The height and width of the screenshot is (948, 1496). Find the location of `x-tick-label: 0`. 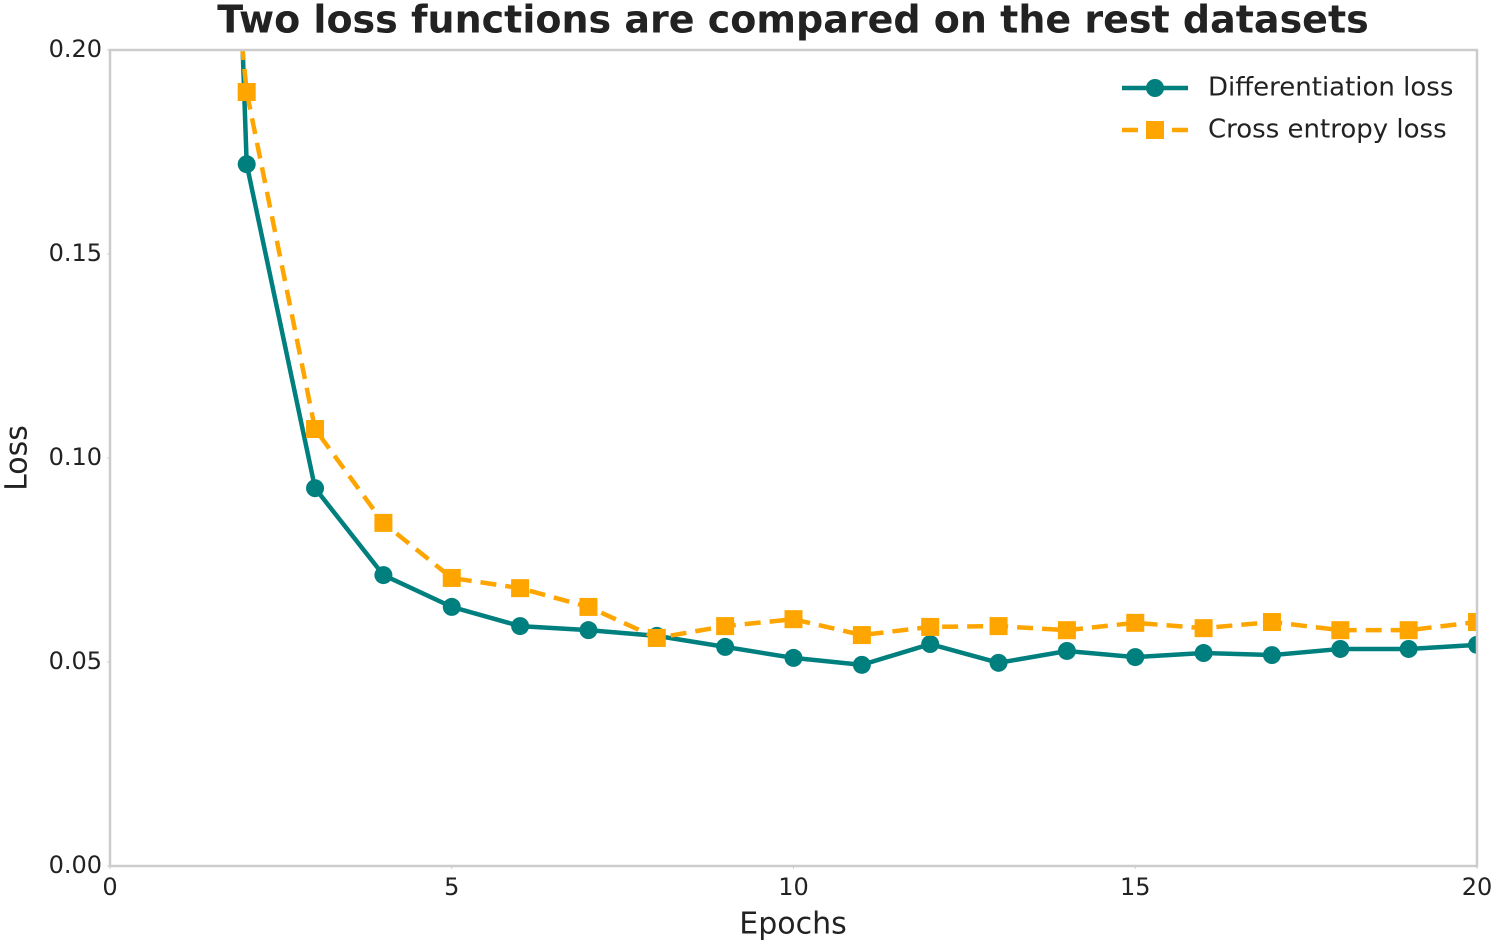

x-tick-label: 0 is located at coordinates (109, 887).